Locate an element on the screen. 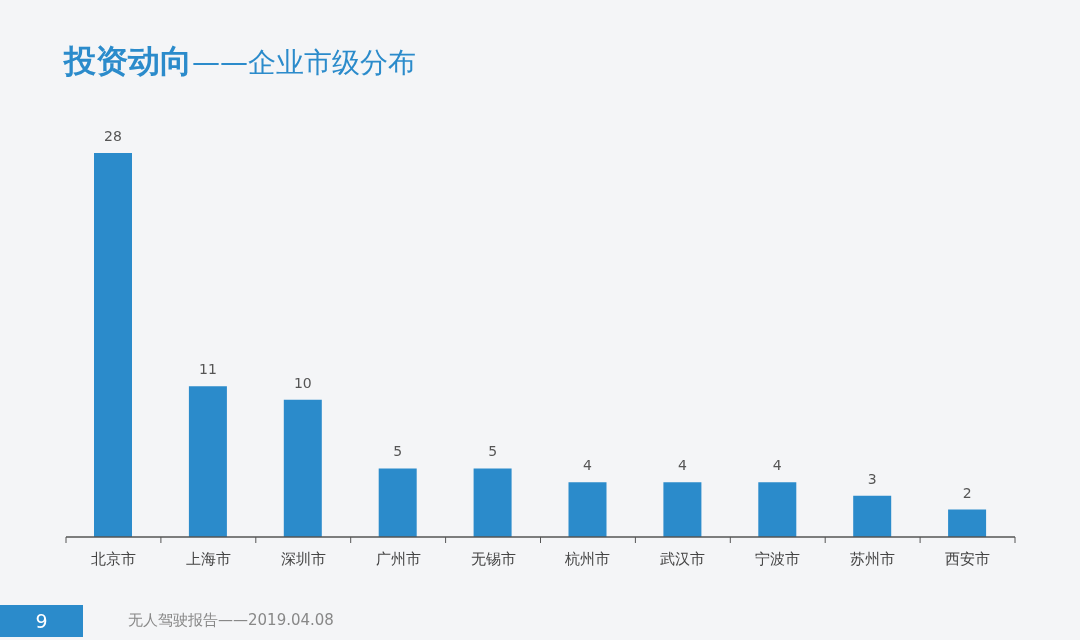  x-tick-label: 苏州市 is located at coordinates (873, 558).